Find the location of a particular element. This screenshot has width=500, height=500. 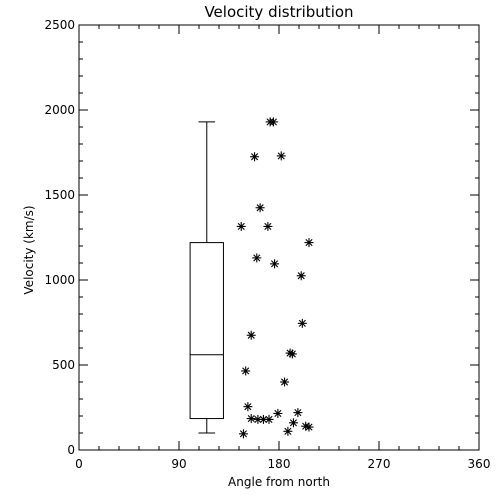

box-iqr is located at coordinates (206, 331).